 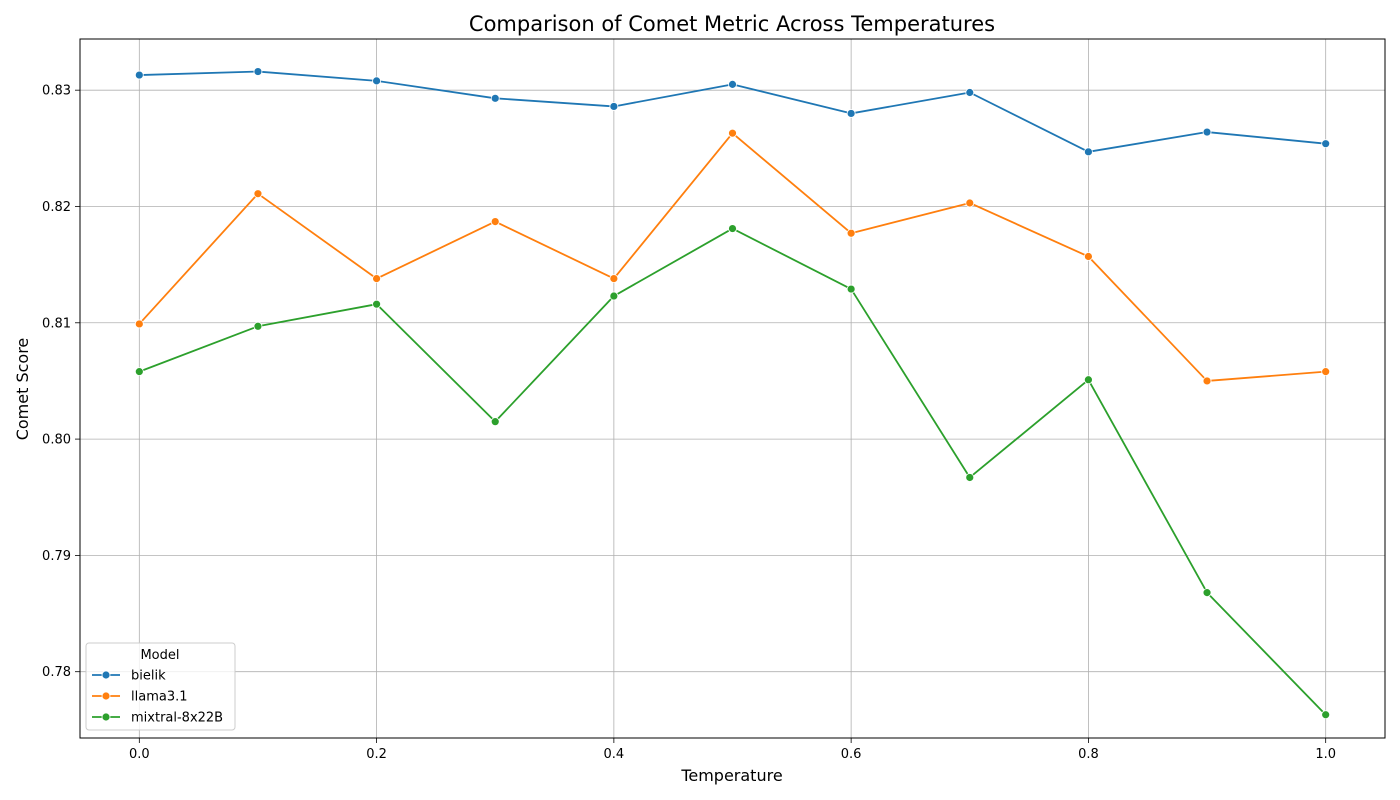 I want to click on x-axis-label: Temperature, so click(x=731, y=775).